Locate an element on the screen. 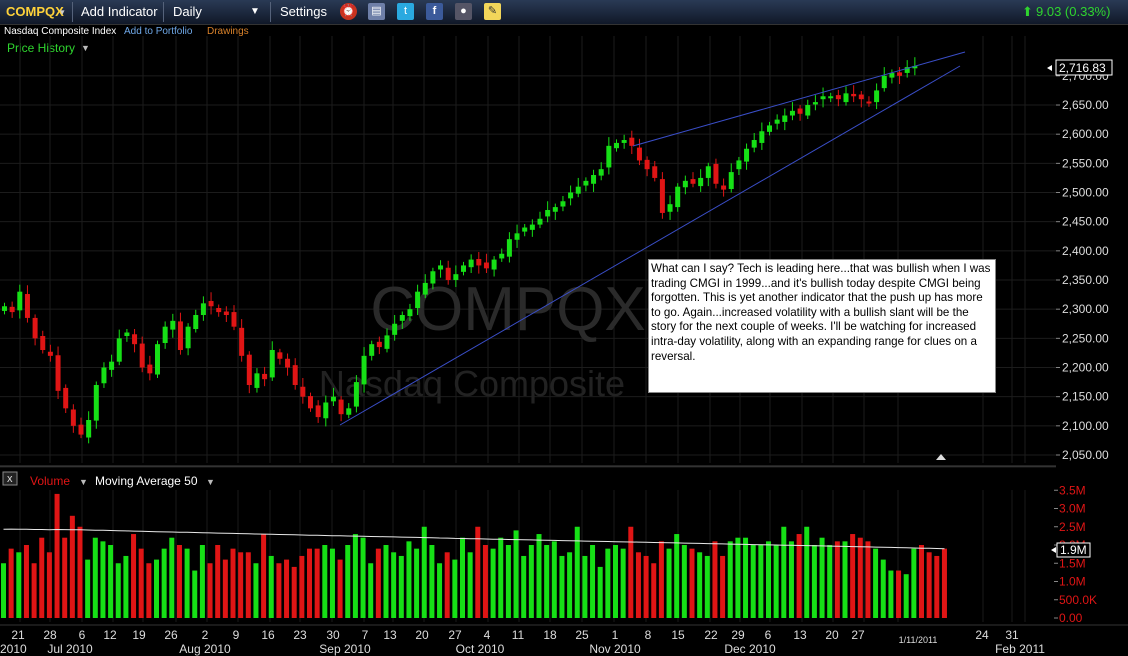 This screenshot has width=1128, height=656. month-tick-label: Oct 2010 is located at coordinates (480, 649).